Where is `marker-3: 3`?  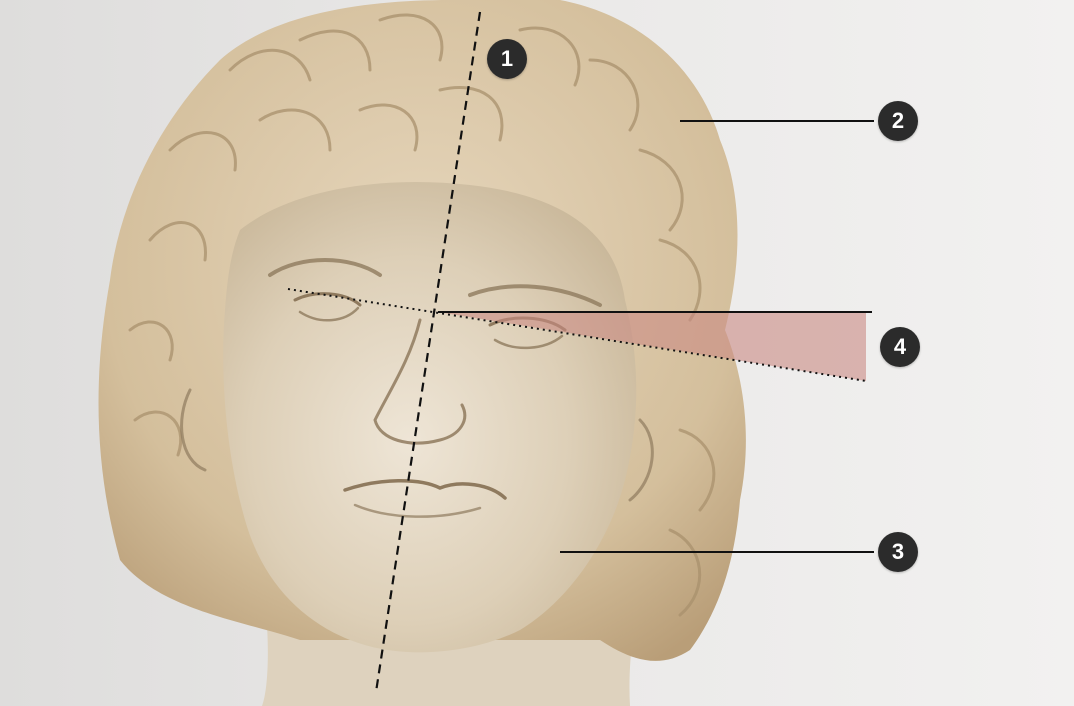 marker-3: 3 is located at coordinates (898, 552).